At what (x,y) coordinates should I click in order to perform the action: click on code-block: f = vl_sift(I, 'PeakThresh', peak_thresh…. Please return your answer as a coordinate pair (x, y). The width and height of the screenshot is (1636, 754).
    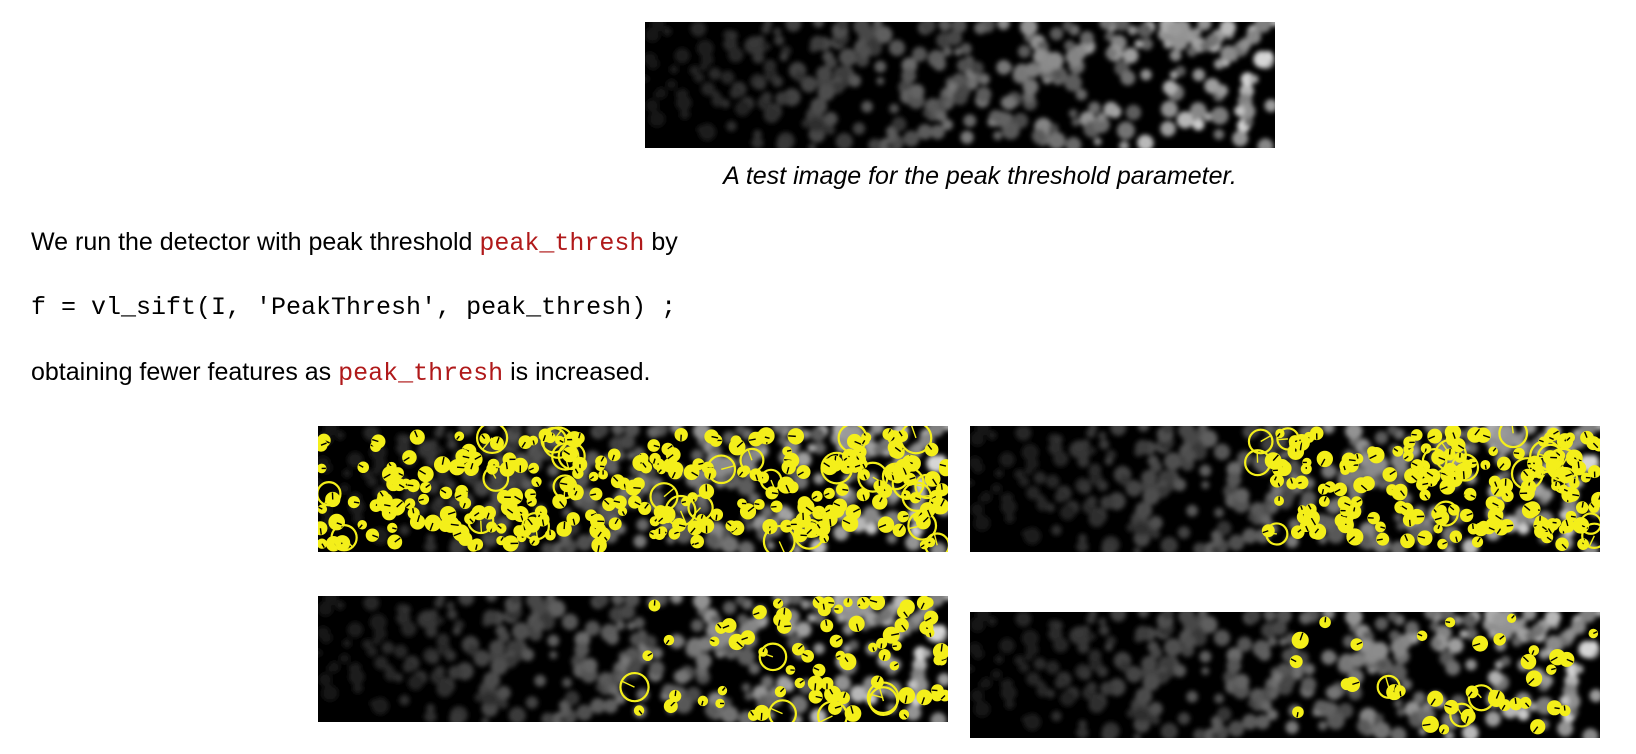
    Looking at the image, I should click on (354, 307).